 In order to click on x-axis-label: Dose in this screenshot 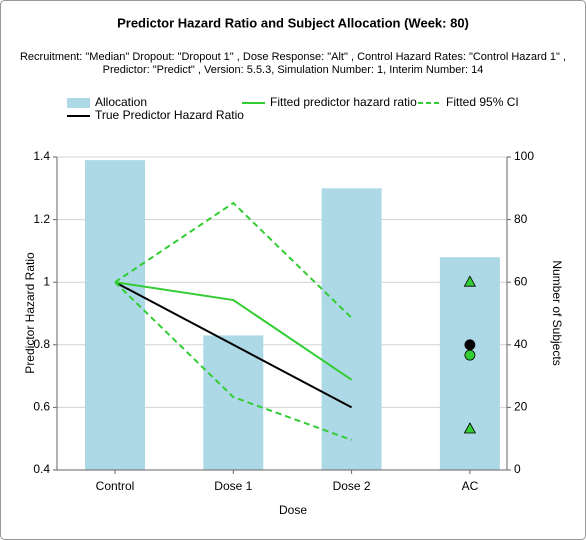, I will do `click(293, 510)`.